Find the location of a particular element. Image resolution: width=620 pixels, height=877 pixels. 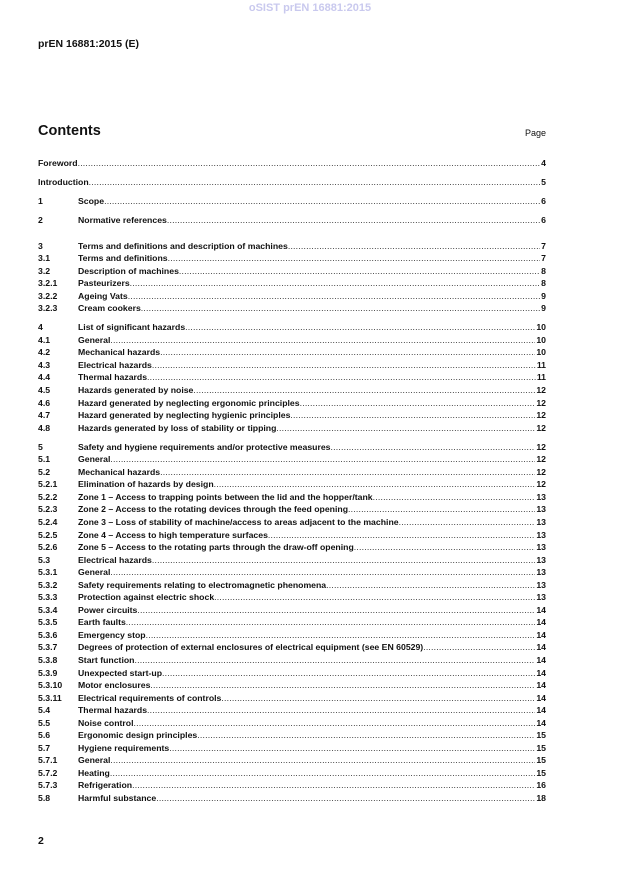

toc-entry-number: 4.1 is located at coordinates (44, 339).